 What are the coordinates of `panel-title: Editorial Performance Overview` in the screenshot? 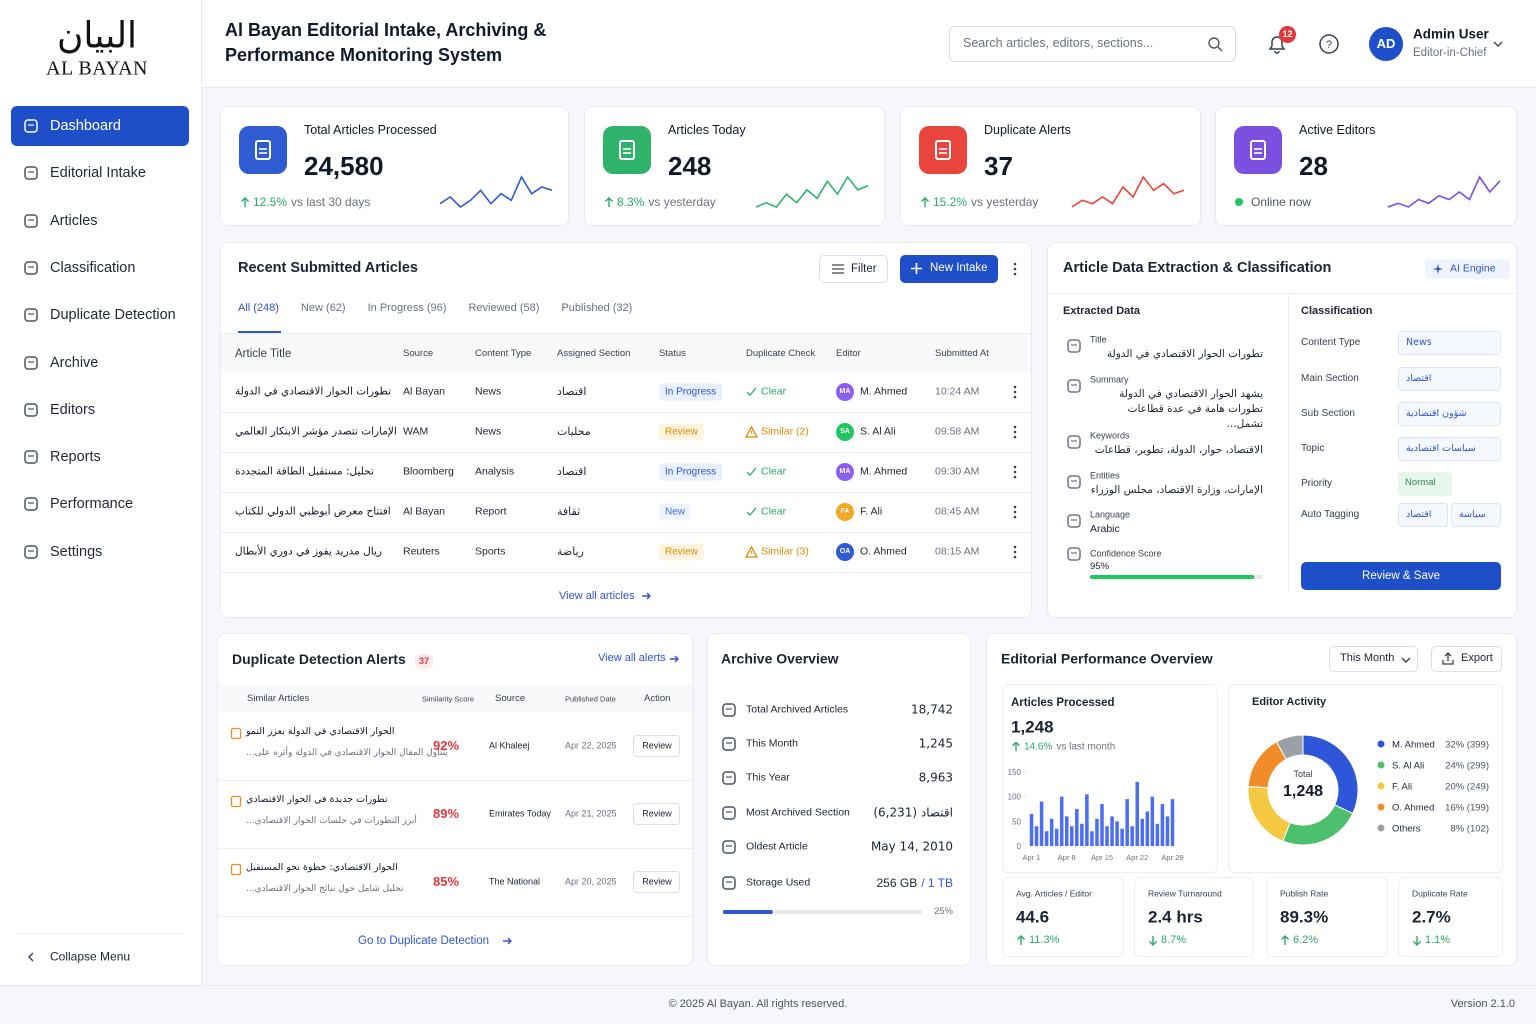 It's located at (1107, 658).